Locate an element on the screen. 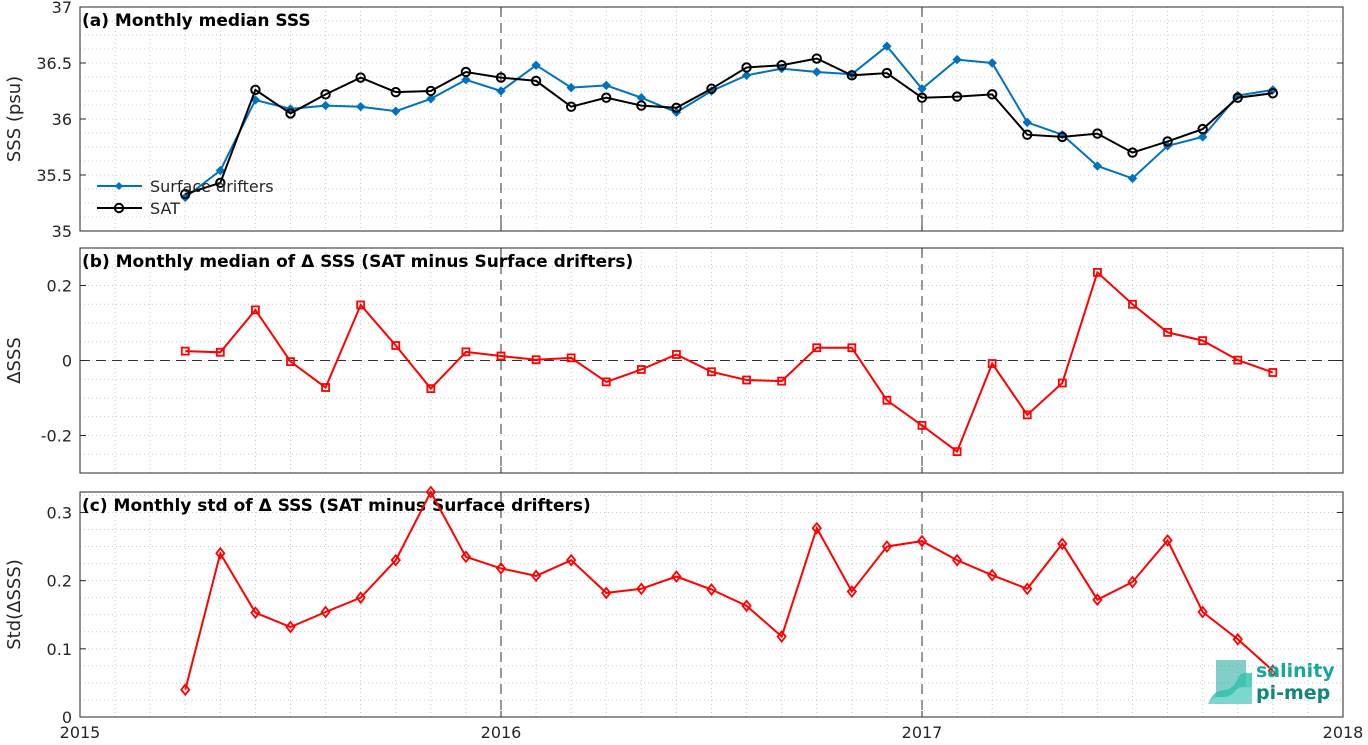  x-tick-label: 2018 is located at coordinates (1343, 732).